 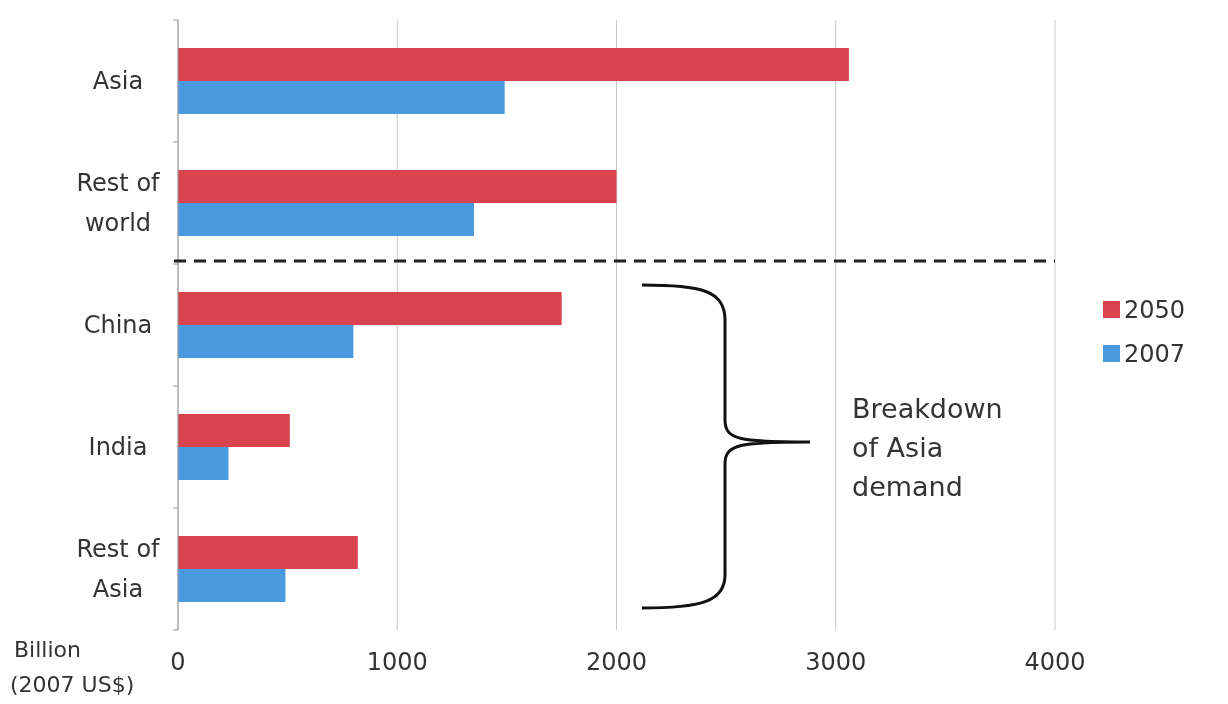 I want to click on x-tick-label: 3000, so click(x=836, y=662).